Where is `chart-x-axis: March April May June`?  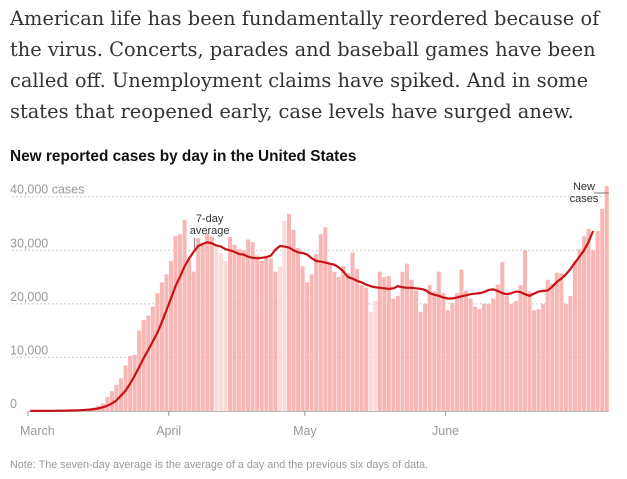 chart-x-axis: March April May June is located at coordinates (239, 424).